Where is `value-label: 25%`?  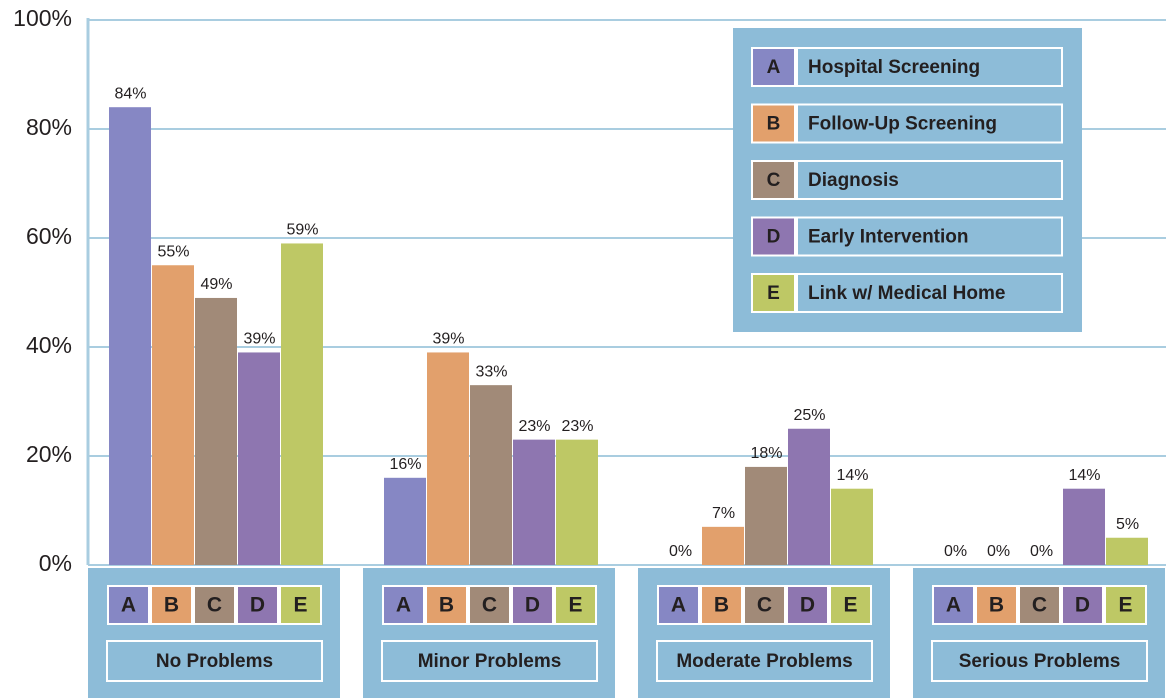 value-label: 25% is located at coordinates (809, 415).